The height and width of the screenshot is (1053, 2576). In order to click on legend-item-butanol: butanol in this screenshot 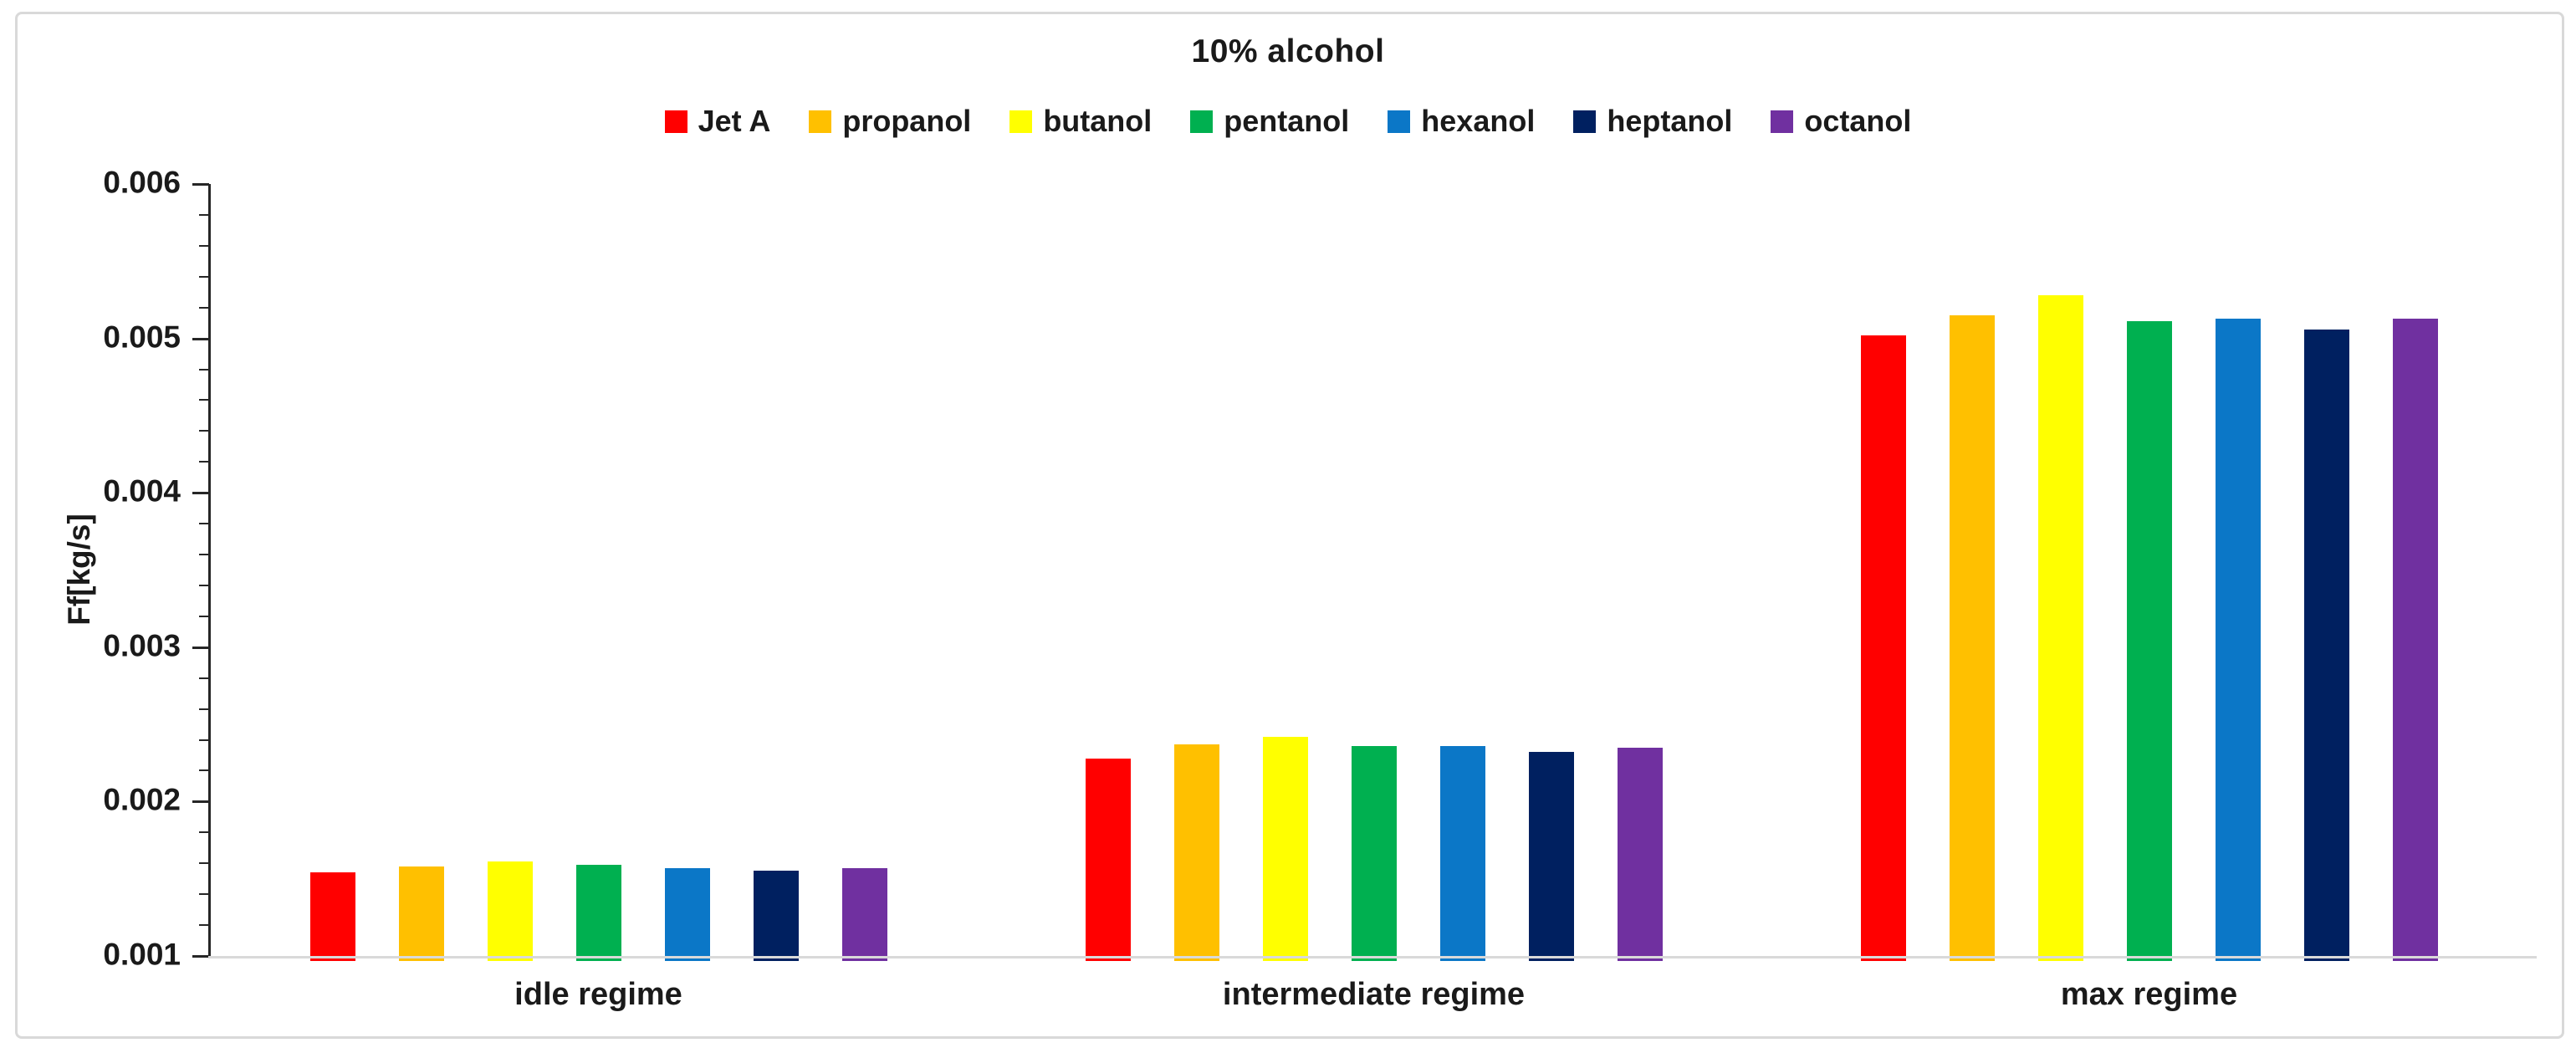, I will do `click(1080, 121)`.